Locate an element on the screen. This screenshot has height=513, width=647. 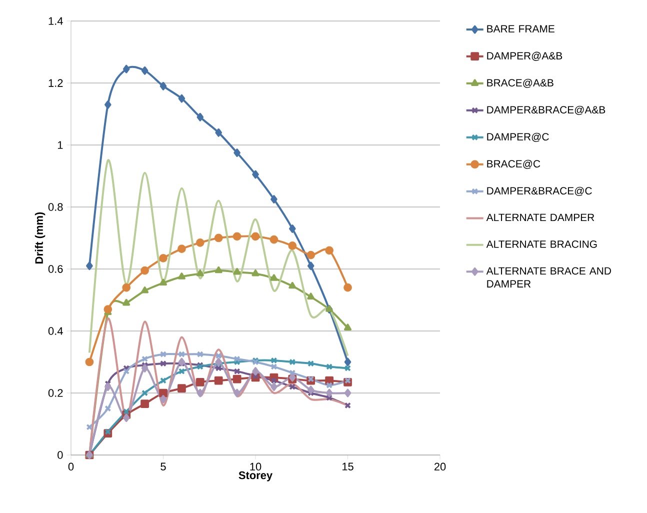
x-tick-label: 0 is located at coordinates (71, 466).